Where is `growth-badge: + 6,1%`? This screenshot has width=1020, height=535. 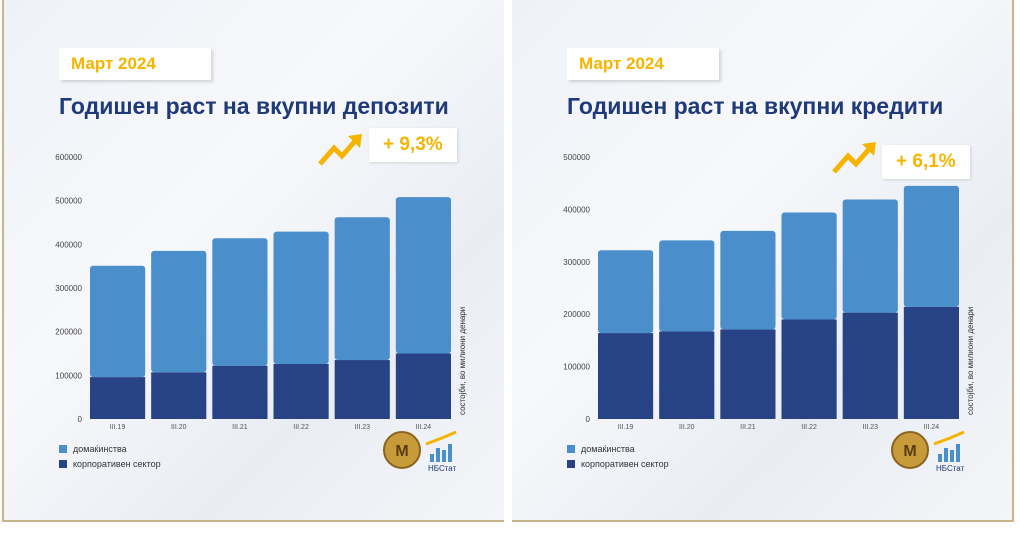 growth-badge: + 6,1% is located at coordinates (926, 162).